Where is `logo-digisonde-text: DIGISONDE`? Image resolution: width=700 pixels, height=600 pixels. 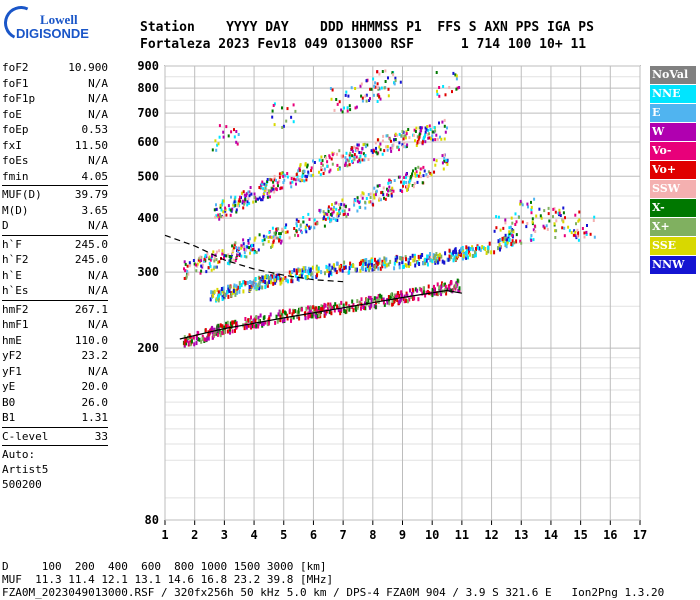
logo-digisonde-text: DIGISONDE is located at coordinates (52, 33).